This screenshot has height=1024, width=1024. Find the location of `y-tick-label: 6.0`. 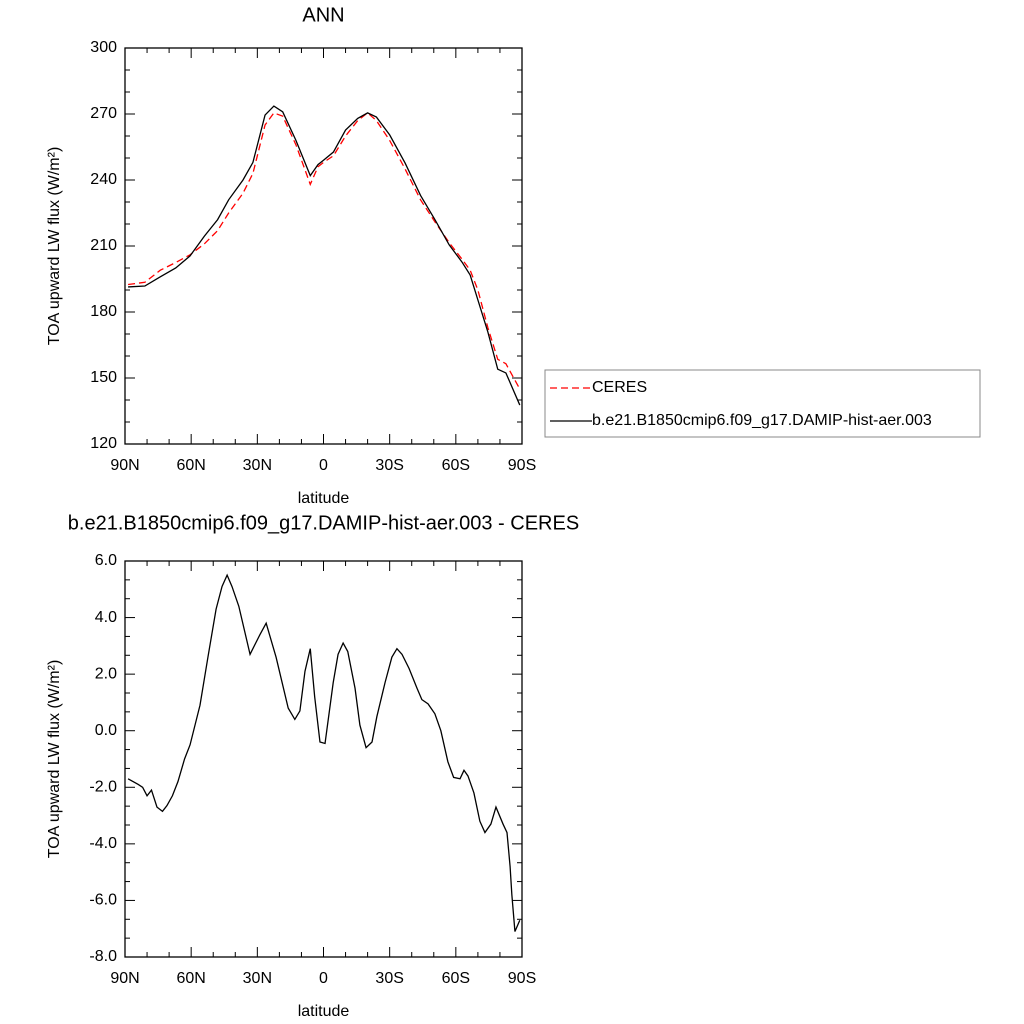

y-tick-label: 6.0 is located at coordinates (106, 560).